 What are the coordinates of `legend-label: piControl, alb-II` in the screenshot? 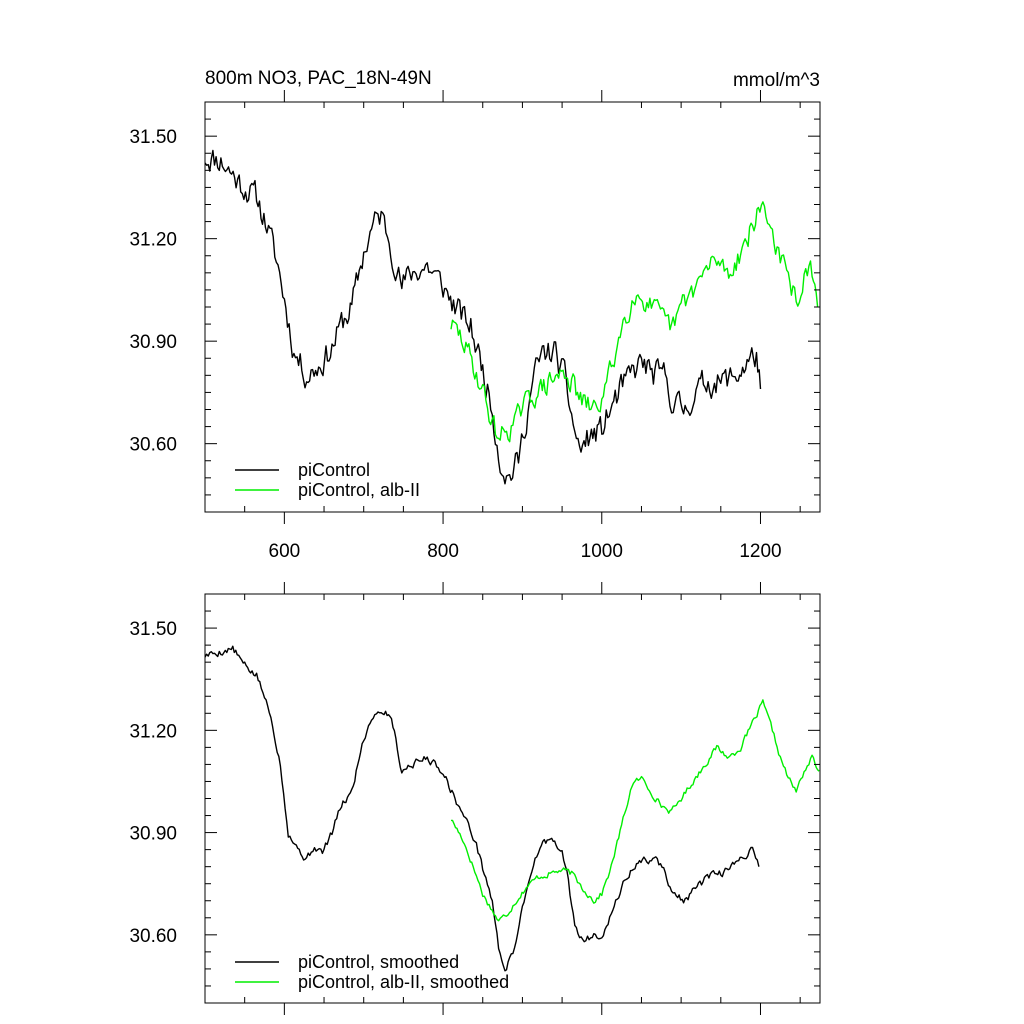 It's located at (359, 490).